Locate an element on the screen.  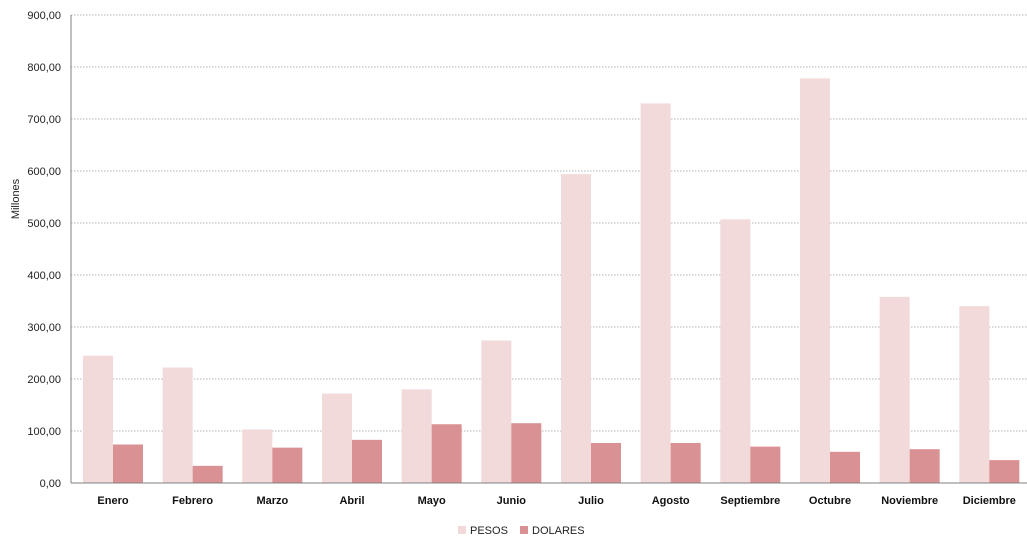
bar-pesos-diciembre is located at coordinates (974, 394).